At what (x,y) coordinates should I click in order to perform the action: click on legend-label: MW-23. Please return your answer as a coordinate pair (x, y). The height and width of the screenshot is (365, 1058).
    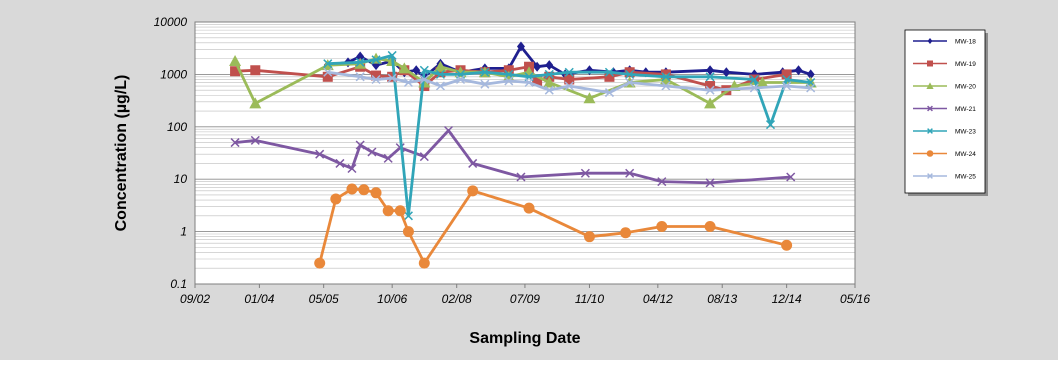
    Looking at the image, I should click on (965, 132).